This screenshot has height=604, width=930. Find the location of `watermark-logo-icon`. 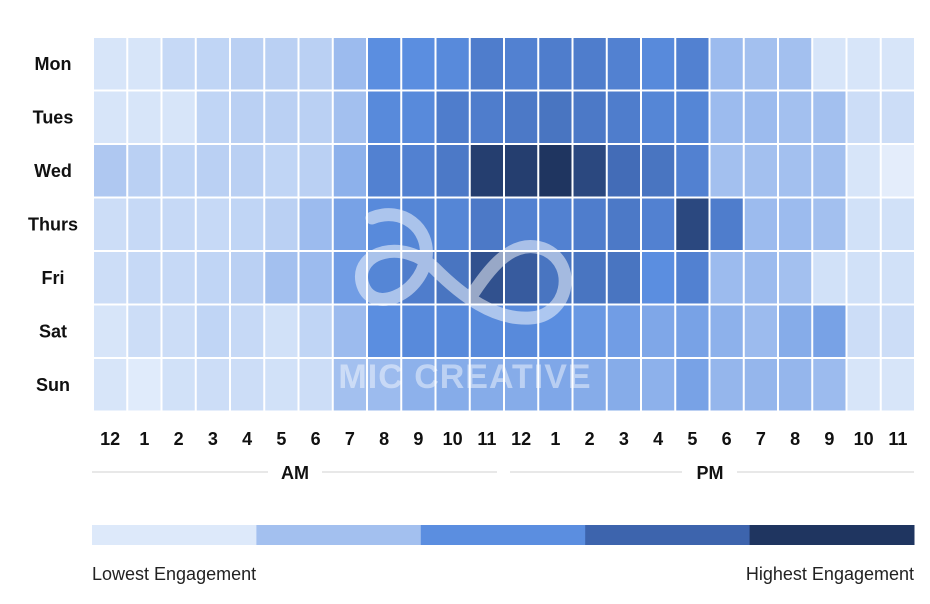

watermark-logo-icon is located at coordinates (463, 266).